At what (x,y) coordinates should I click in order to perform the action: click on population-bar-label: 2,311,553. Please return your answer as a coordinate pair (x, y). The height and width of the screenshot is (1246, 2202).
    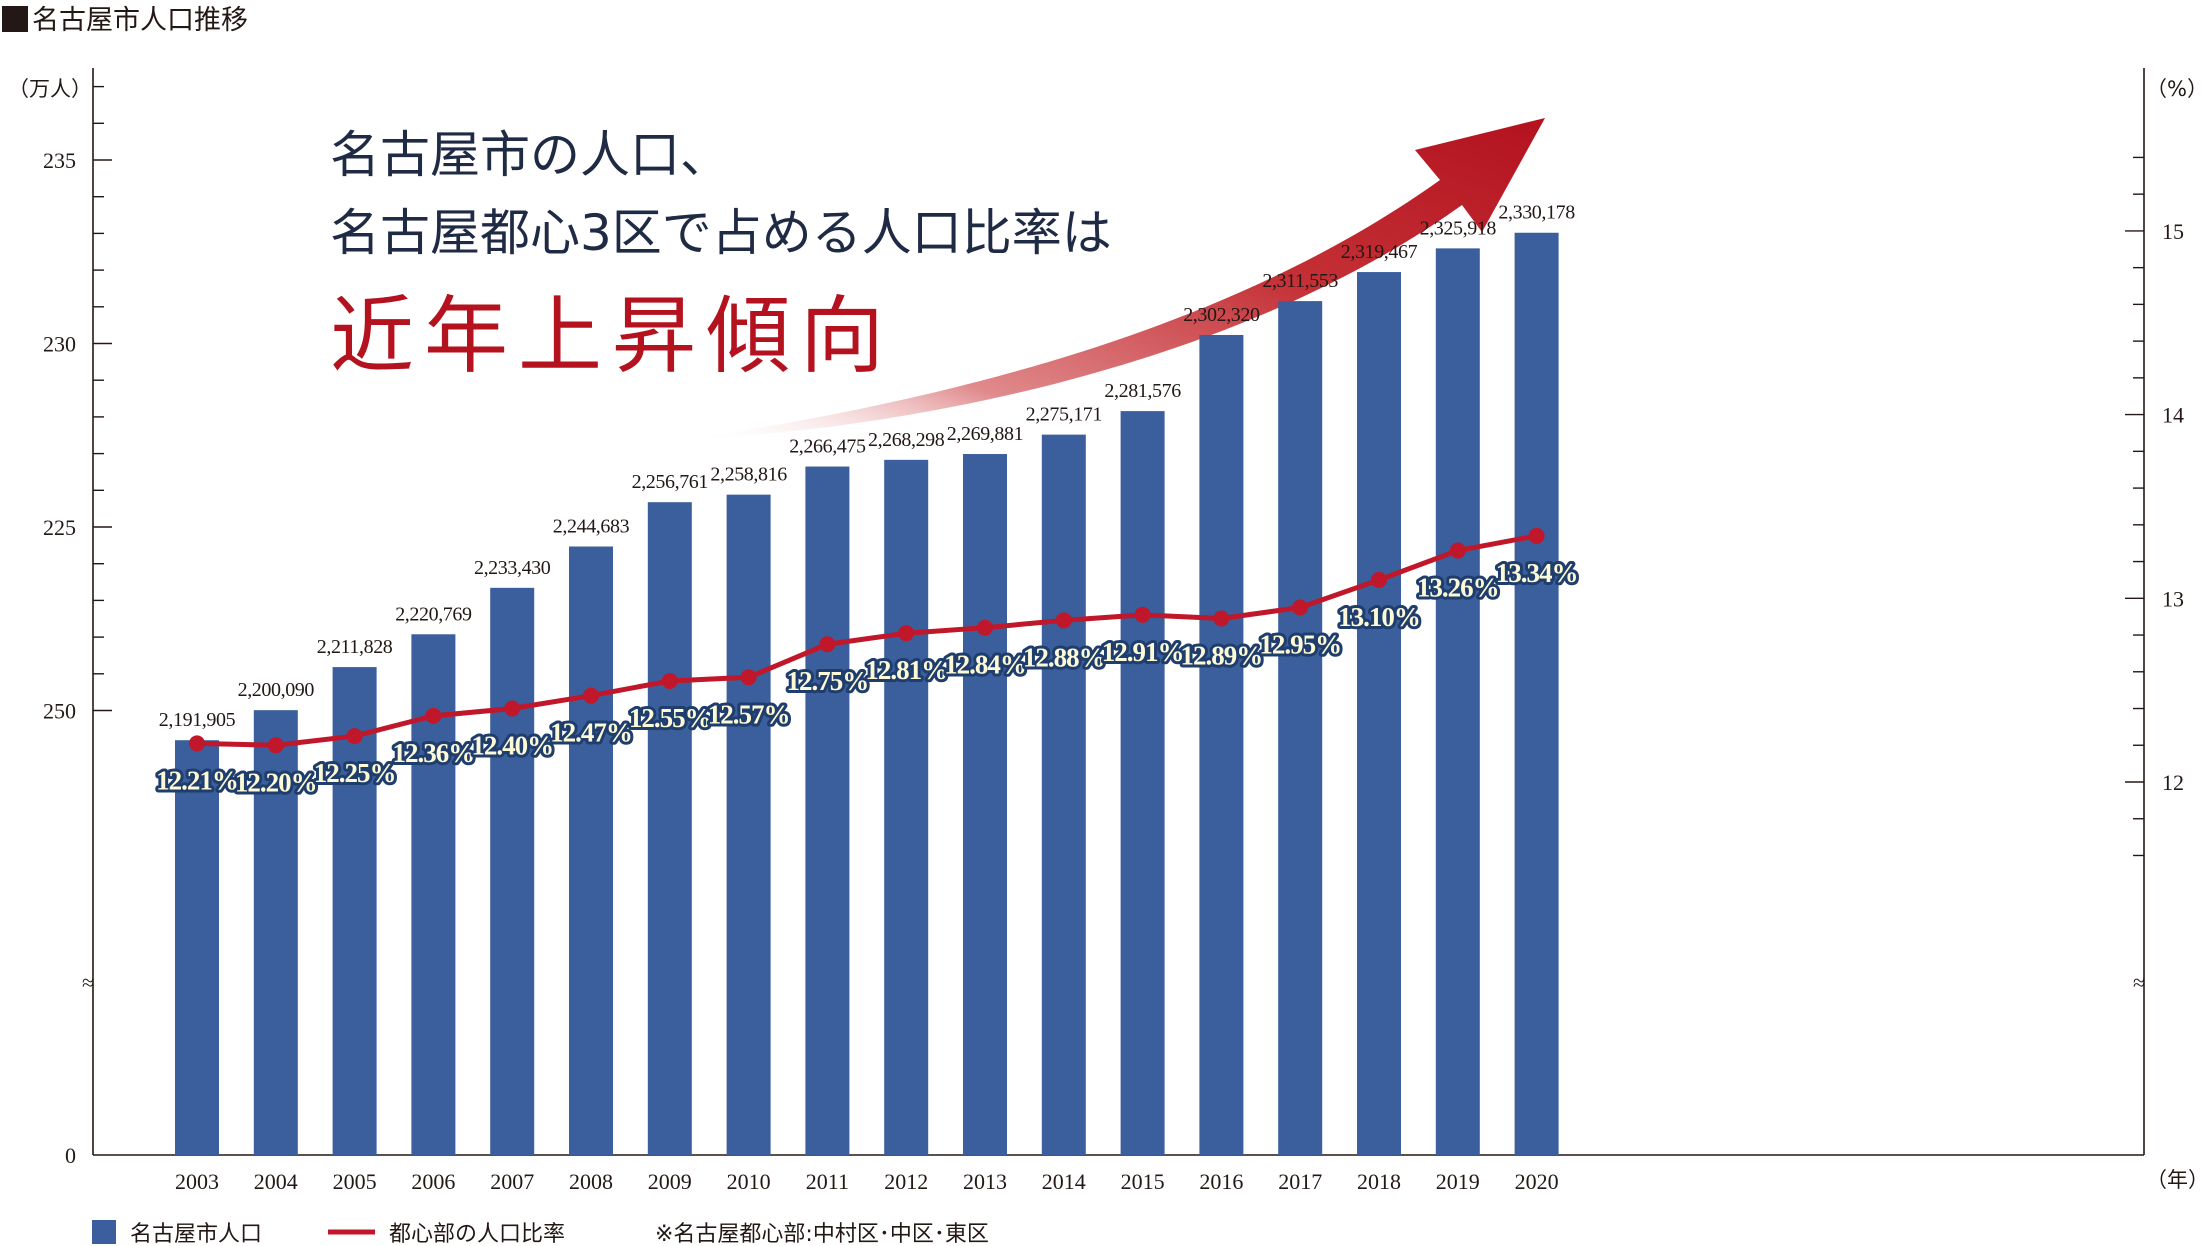
    Looking at the image, I should click on (1300, 281).